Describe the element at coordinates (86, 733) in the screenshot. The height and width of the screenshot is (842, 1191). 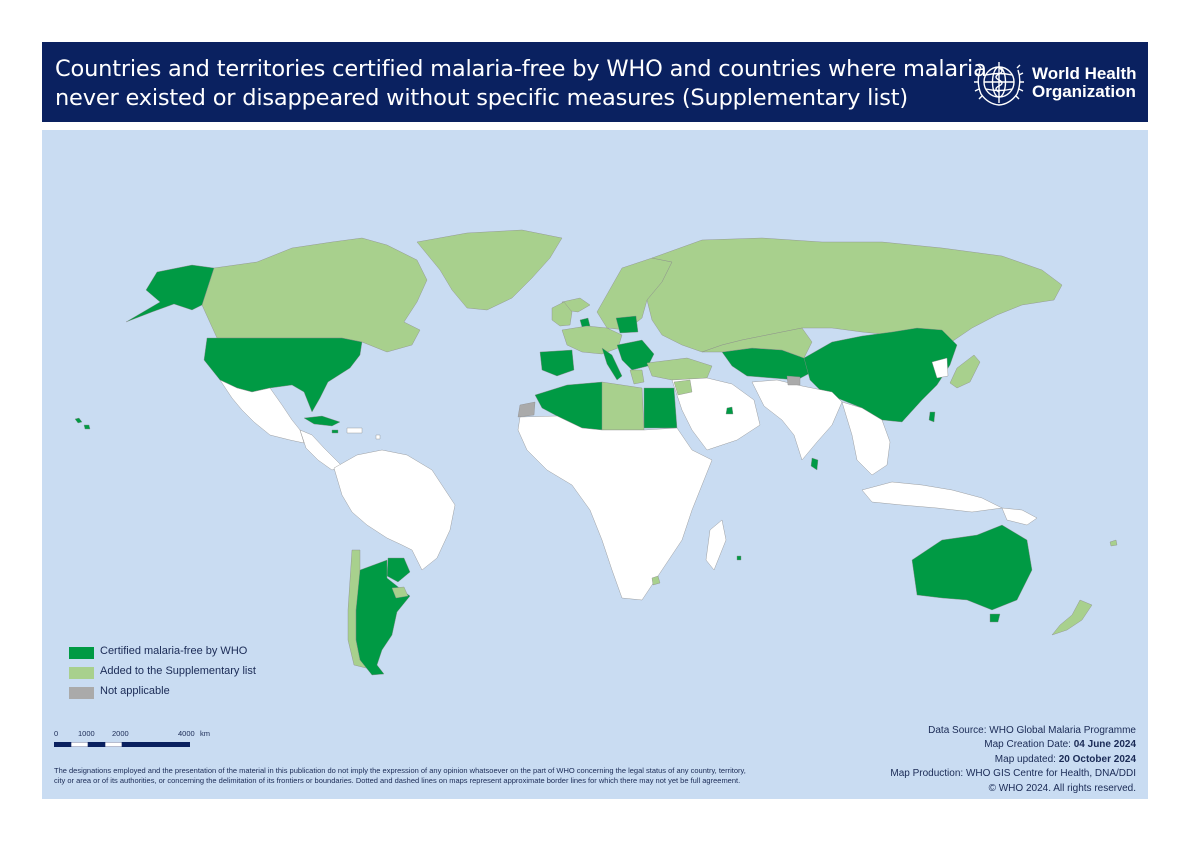
I see `scale-tick: 1000` at that location.